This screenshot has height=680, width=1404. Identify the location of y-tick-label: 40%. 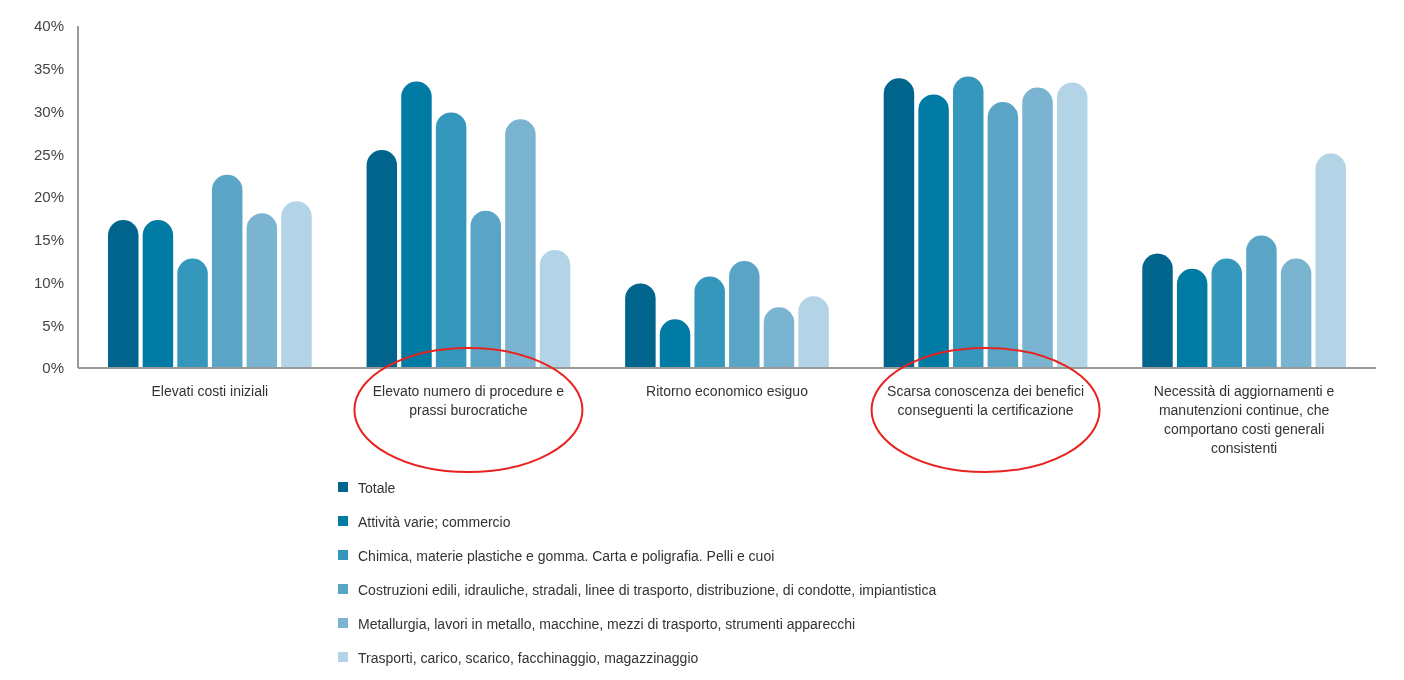
(48, 26).